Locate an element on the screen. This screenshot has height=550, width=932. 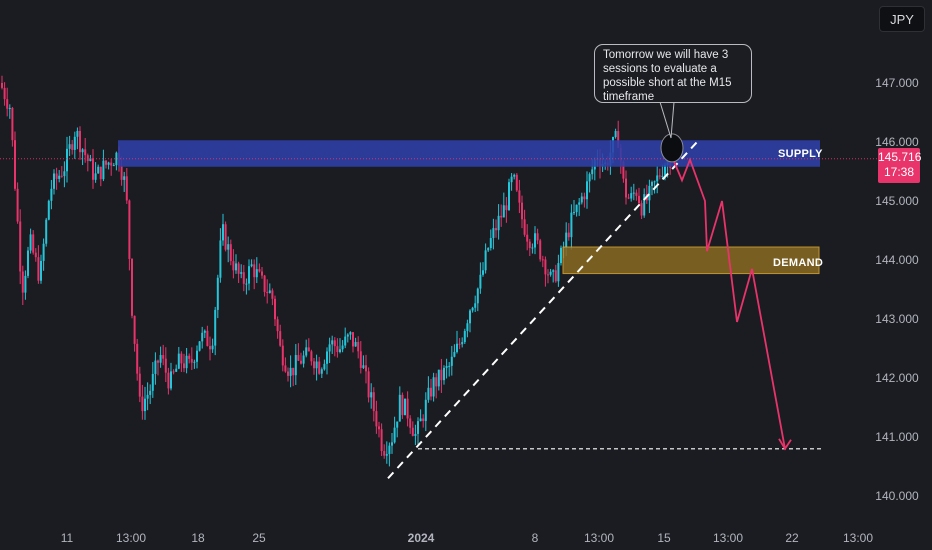
x-axis-tick-label: 2024 is located at coordinates (421, 538).